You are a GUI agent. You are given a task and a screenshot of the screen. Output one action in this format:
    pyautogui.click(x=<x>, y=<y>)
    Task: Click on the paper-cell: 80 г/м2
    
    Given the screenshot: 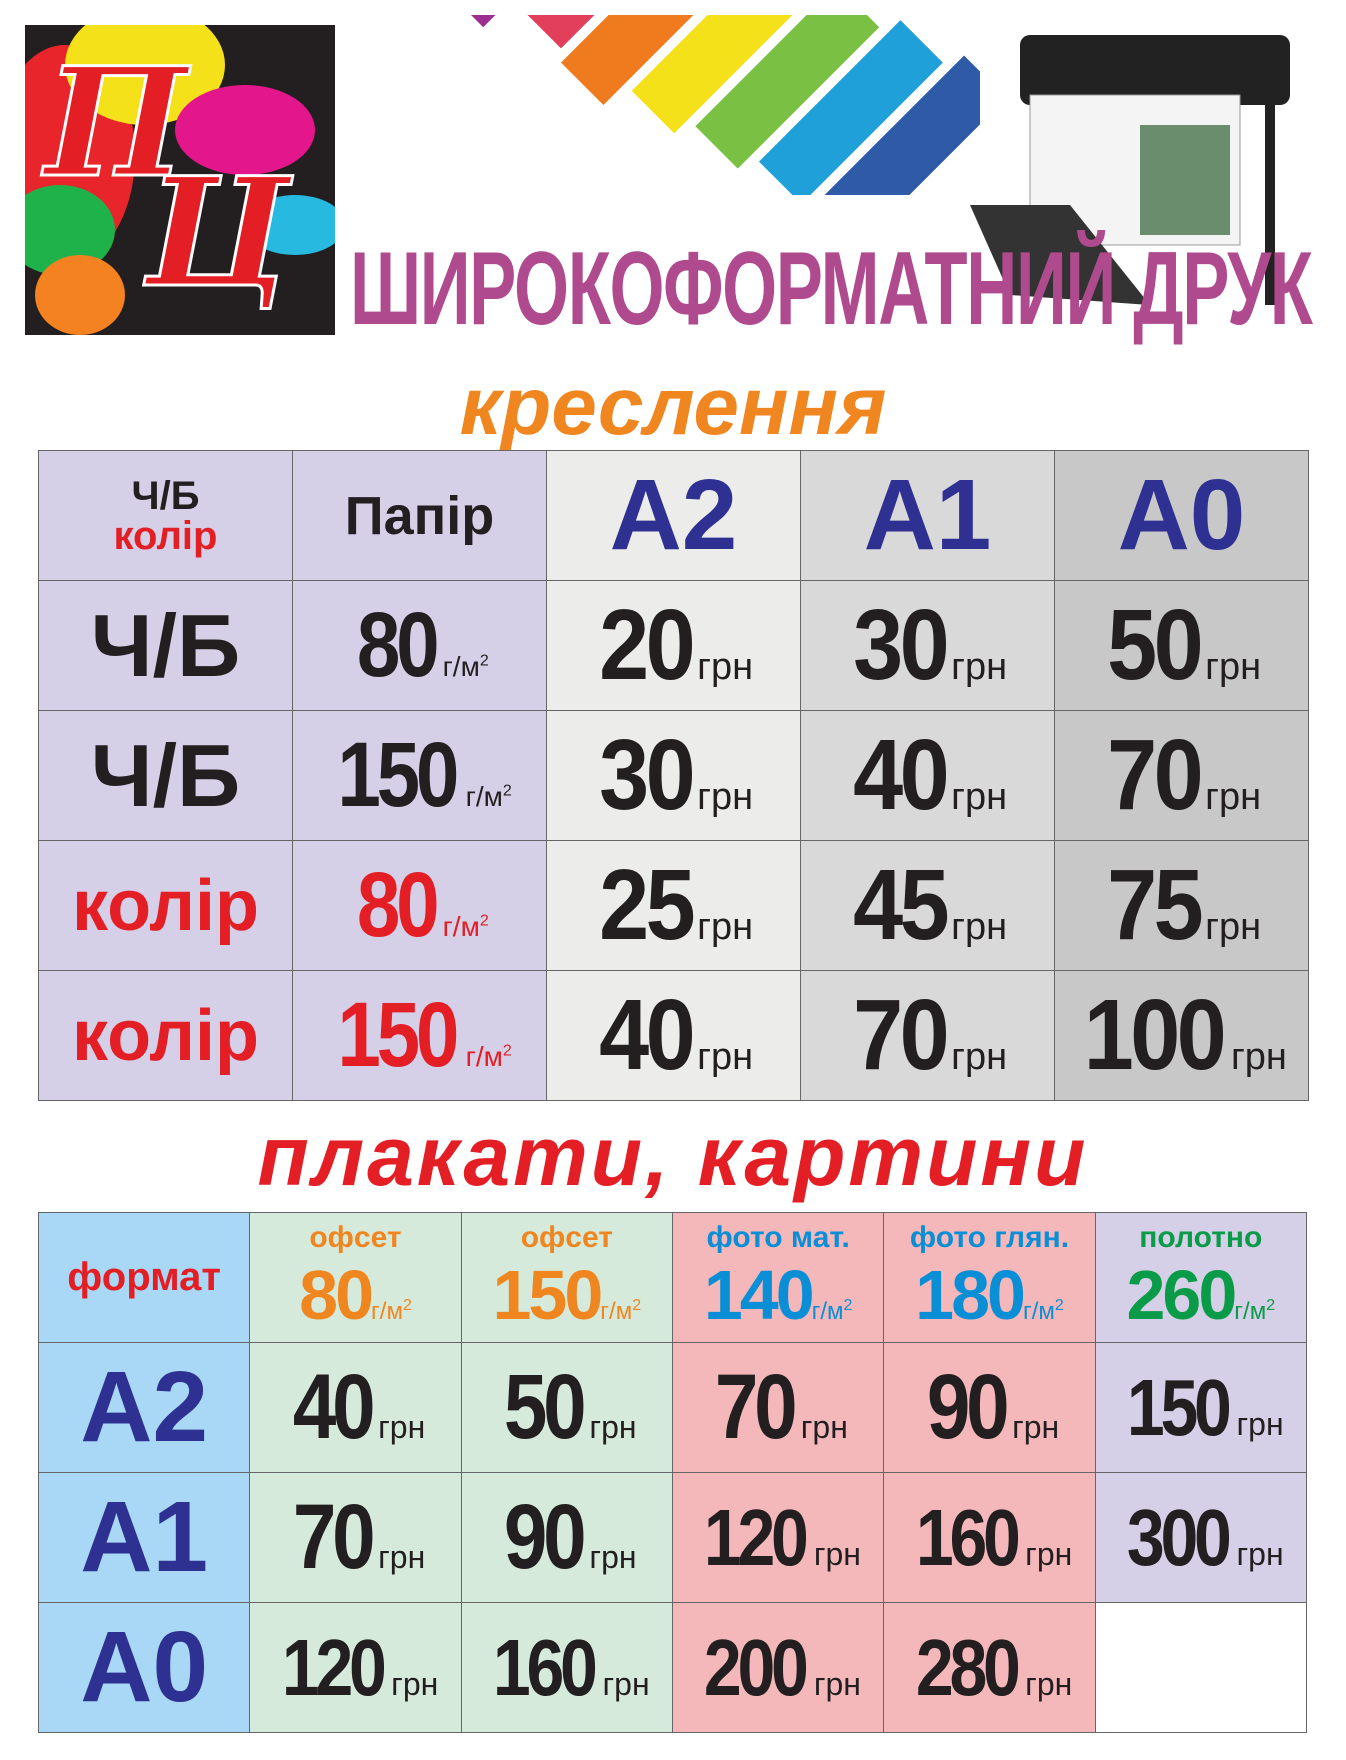 What is the action you would take?
    pyautogui.click(x=419, y=905)
    